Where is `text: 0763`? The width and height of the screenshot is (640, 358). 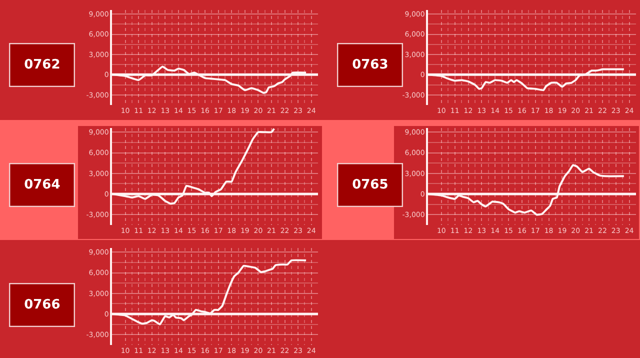 text: 0763 is located at coordinates (370, 65).